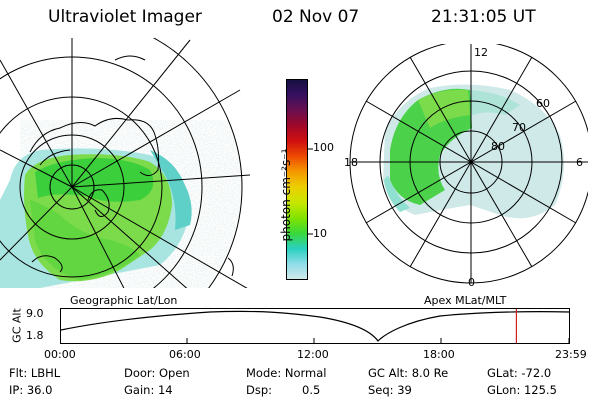 This screenshot has height=400, width=600. Describe the element at coordinates (465, 300) in the screenshot. I see `magnetic-caption: Apex MLat/MLT` at that location.